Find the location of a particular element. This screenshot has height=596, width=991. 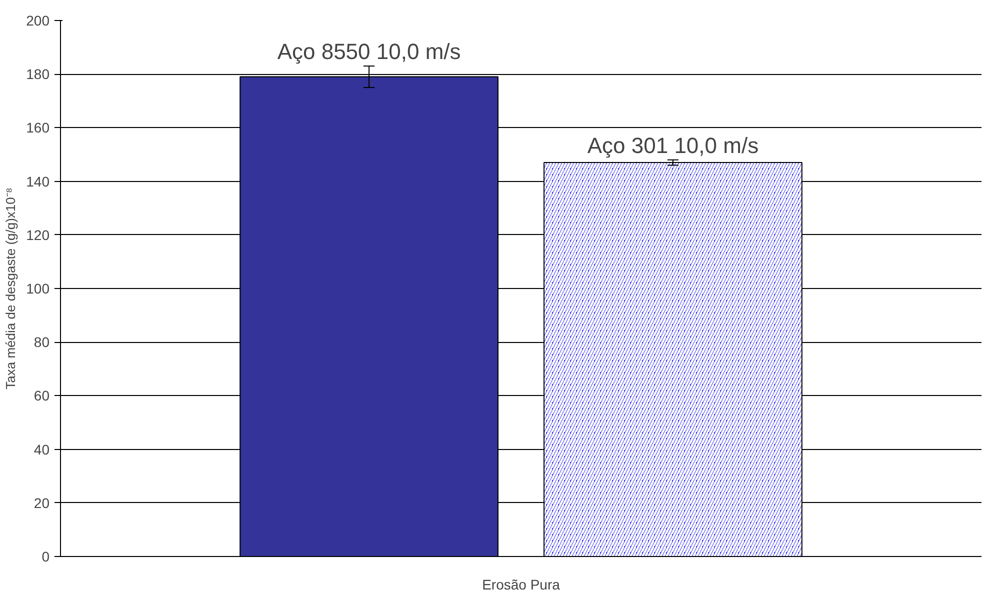

y-axis-title: Taxa média de desgaste (g/g)x10⁻⁸ is located at coordinates (10, 289).